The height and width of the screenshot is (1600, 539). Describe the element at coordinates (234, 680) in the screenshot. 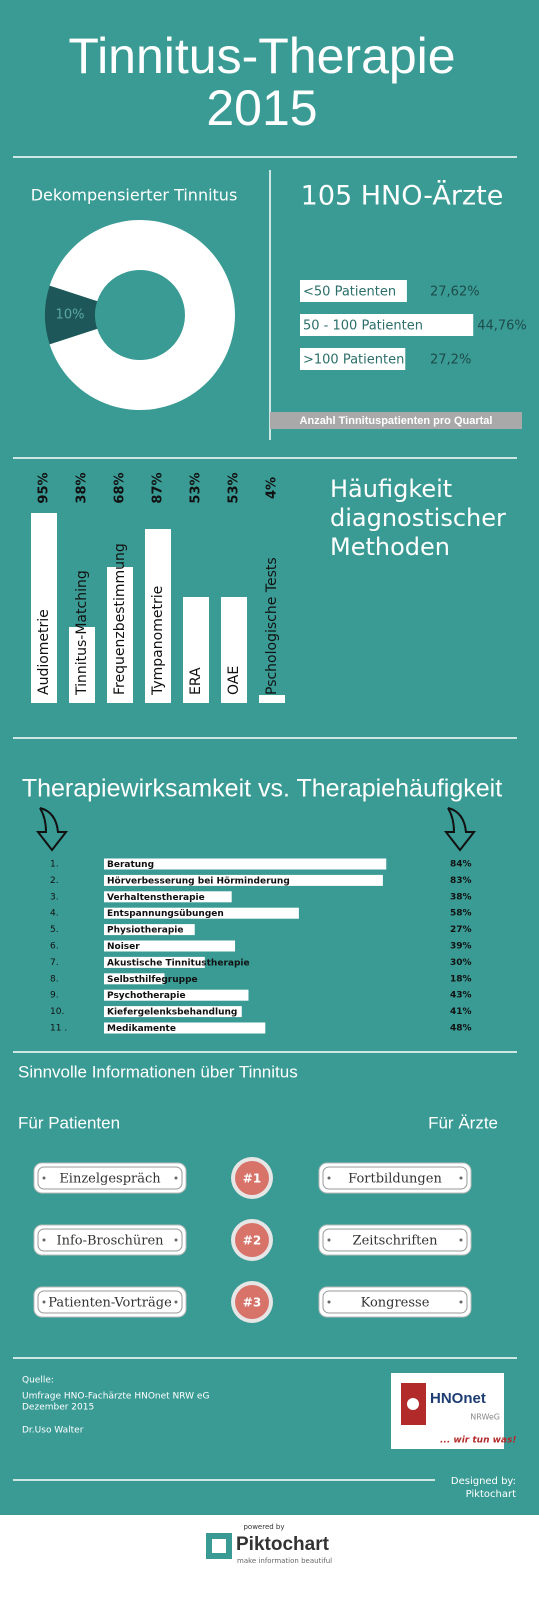

I see `category-label: OAE` at that location.